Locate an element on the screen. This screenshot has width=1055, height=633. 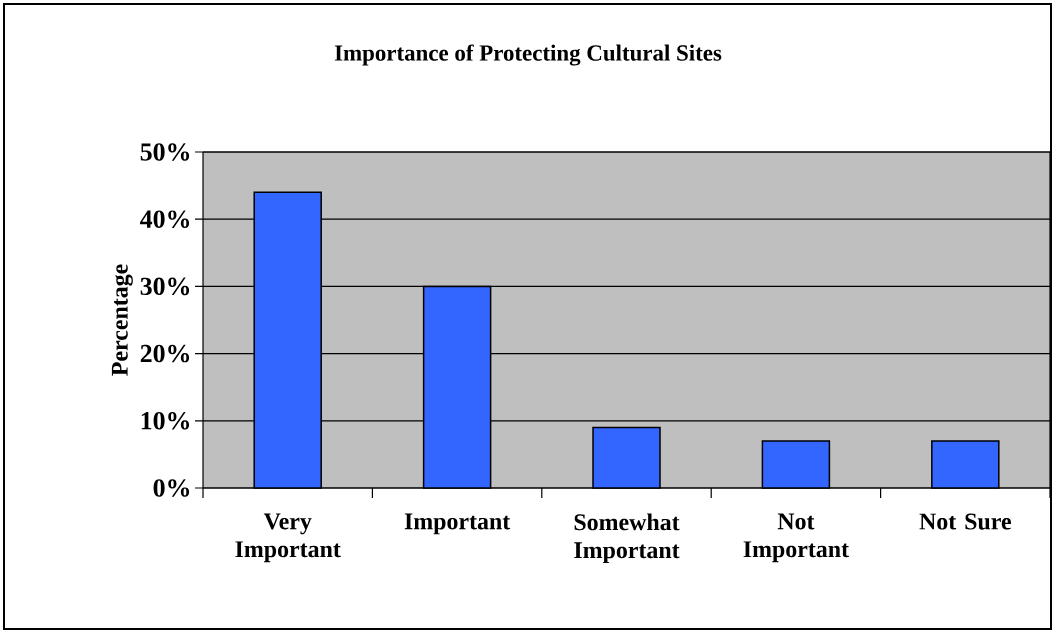
y-tick-label: 40% is located at coordinates (165, 219).